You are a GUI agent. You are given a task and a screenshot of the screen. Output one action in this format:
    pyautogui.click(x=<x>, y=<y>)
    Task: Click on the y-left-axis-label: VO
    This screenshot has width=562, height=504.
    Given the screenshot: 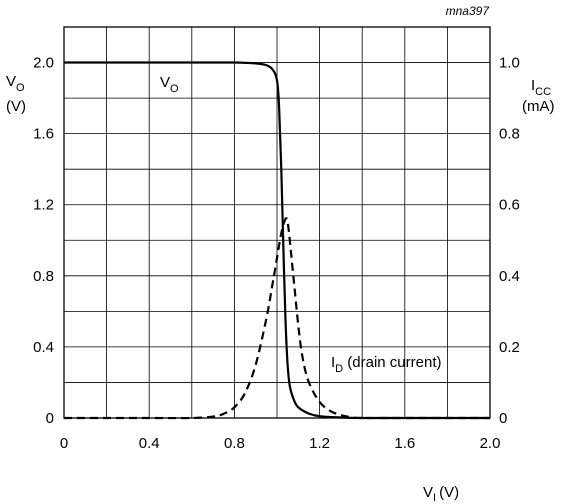 What is the action you would take?
    pyautogui.click(x=15, y=83)
    